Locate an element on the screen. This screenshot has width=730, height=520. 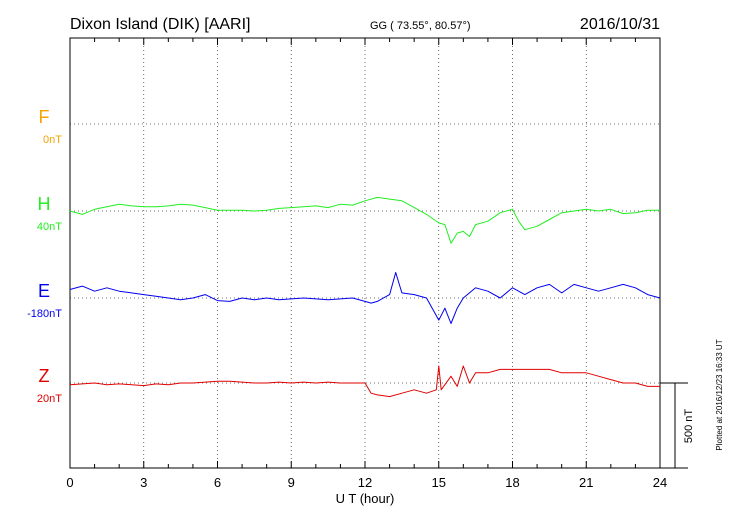
component-labels: F 0nT H 40nT E -180nT Z 20nT is located at coordinates (44, 256).